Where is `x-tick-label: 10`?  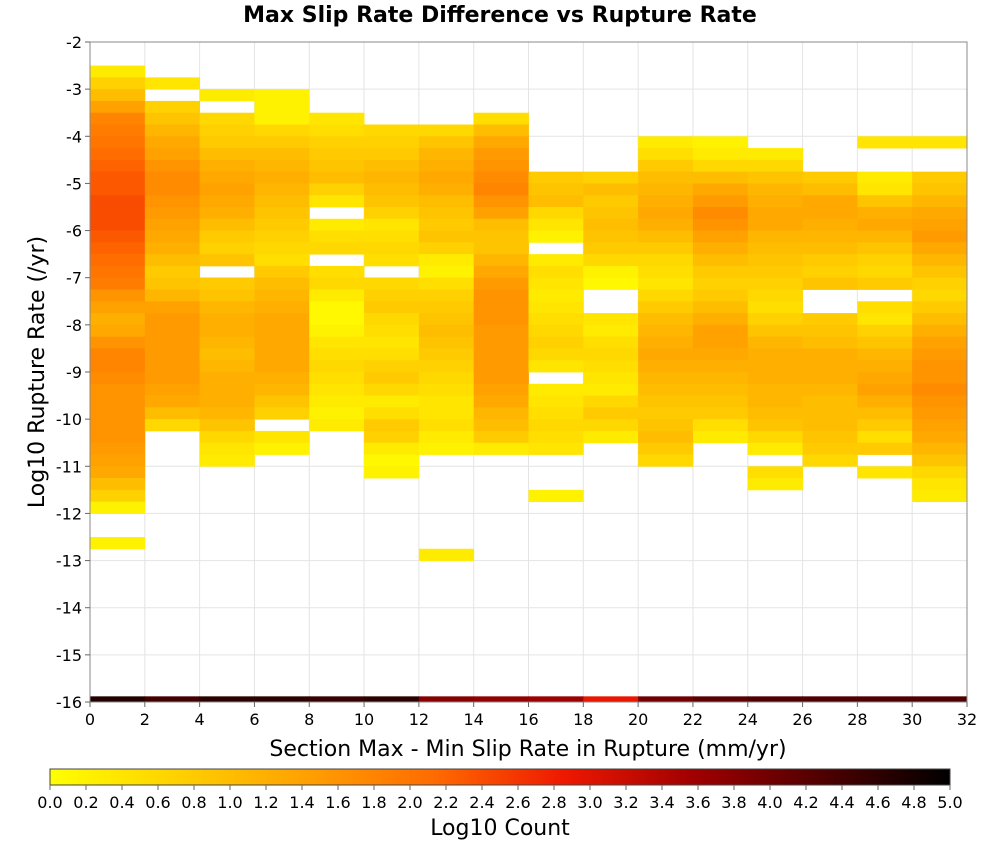 x-tick-label: 10 is located at coordinates (364, 719).